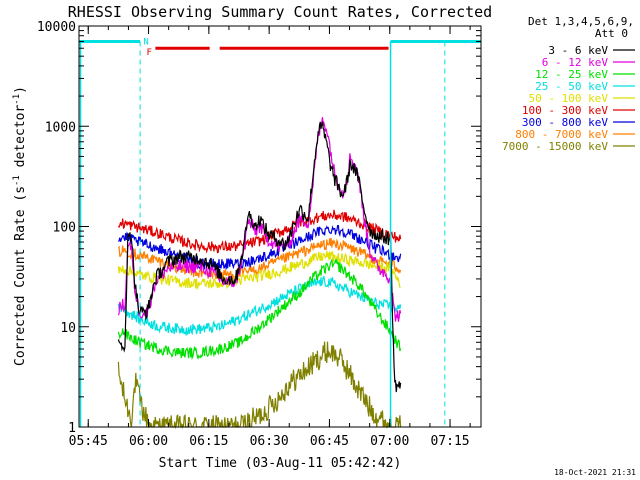  I want to click on y-tick-label-4: 1000, so click(60, 127).